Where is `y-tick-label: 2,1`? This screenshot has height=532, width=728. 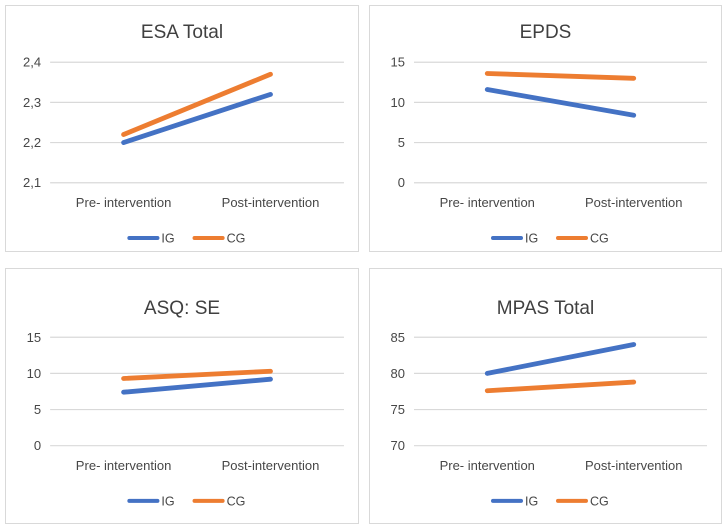 y-tick-label: 2,1 is located at coordinates (32, 182).